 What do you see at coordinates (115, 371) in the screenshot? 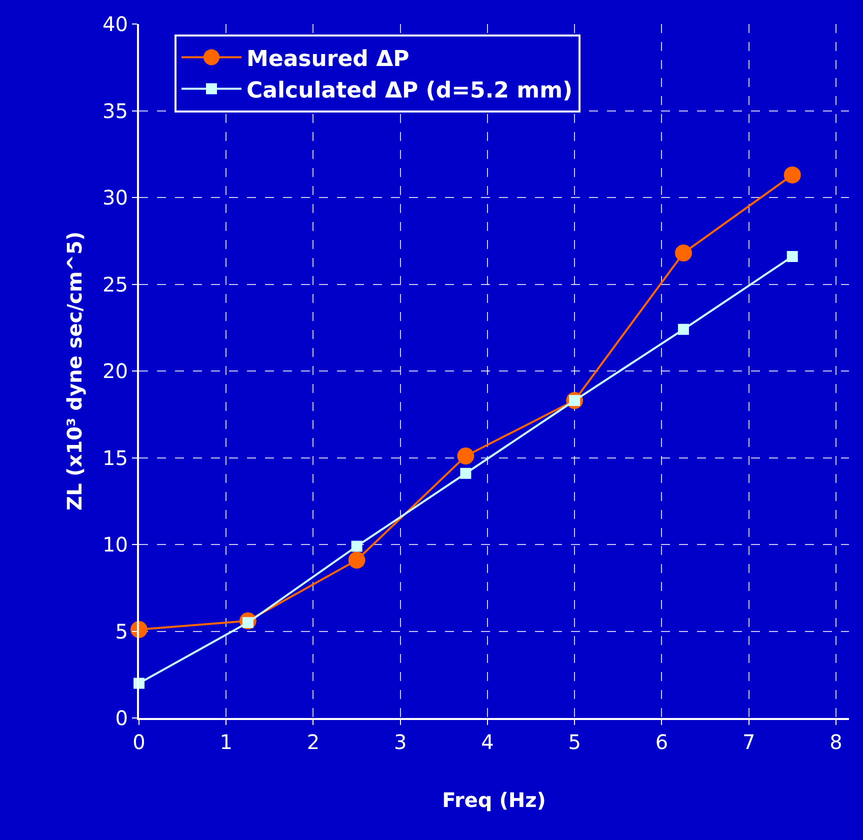
I see `y-tick-label: 20` at bounding box center [115, 371].